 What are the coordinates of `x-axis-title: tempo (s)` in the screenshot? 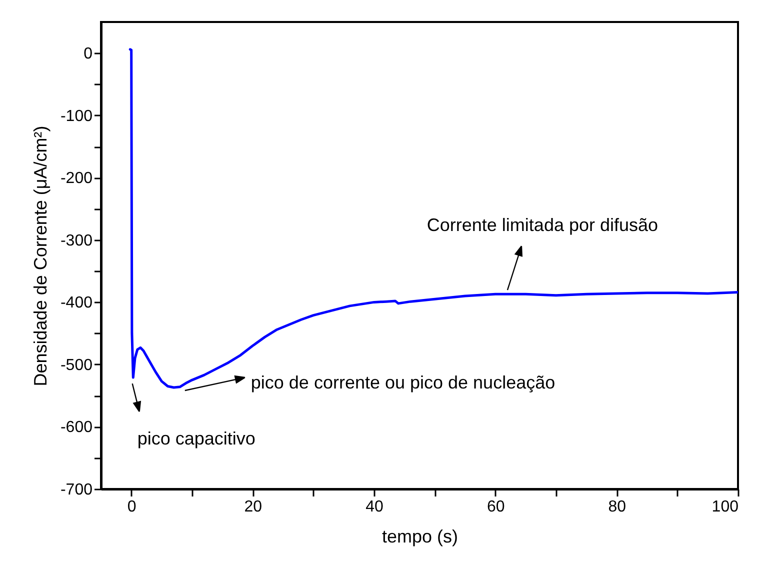 It's located at (420, 536).